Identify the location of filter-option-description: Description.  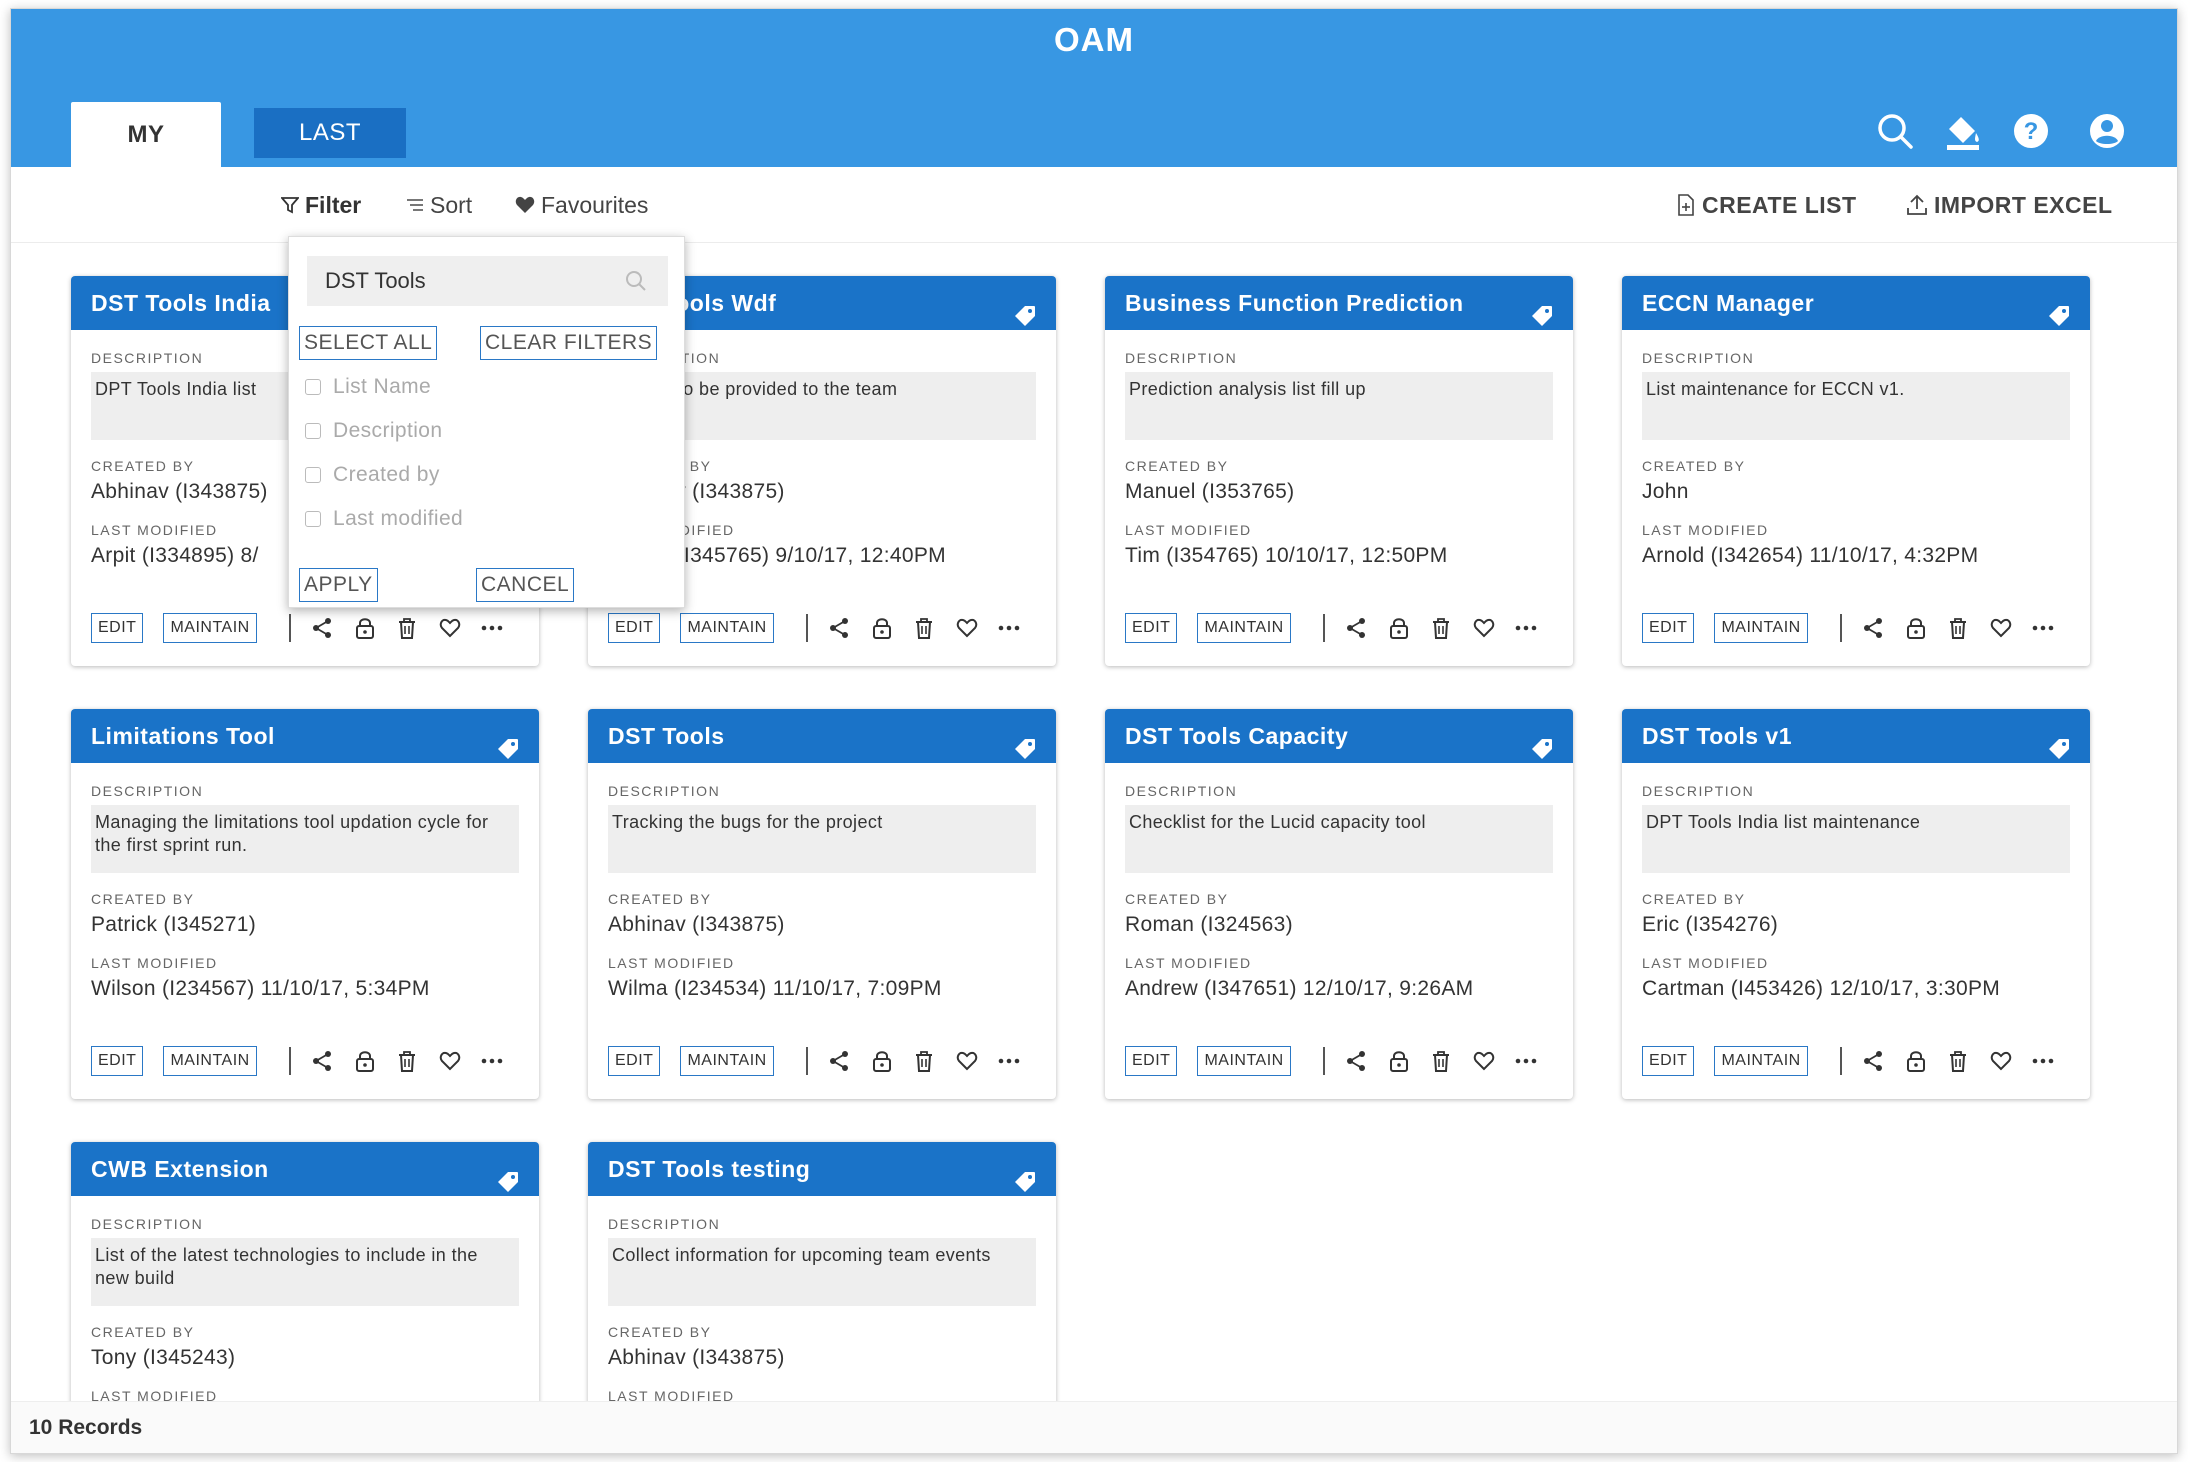
(373, 431).